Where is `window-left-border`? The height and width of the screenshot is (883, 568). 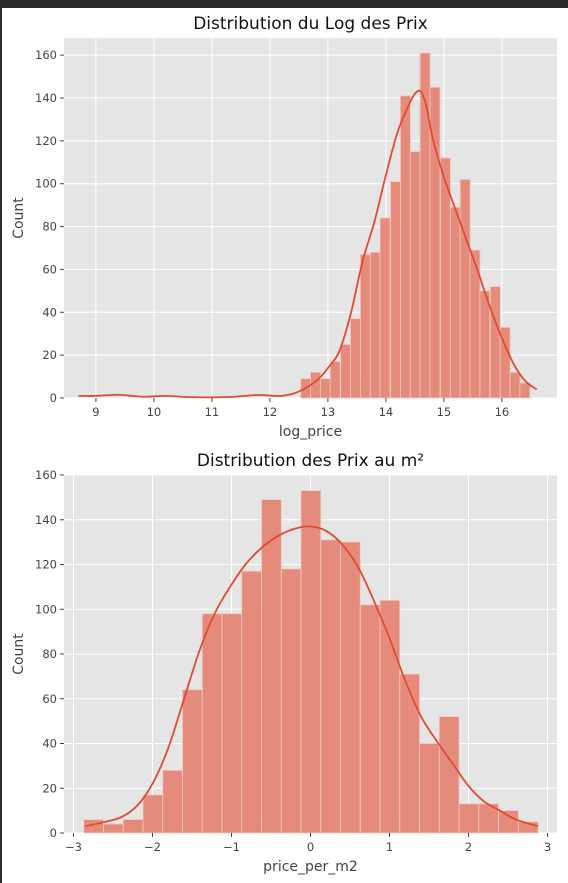 window-left-border is located at coordinates (1, 441).